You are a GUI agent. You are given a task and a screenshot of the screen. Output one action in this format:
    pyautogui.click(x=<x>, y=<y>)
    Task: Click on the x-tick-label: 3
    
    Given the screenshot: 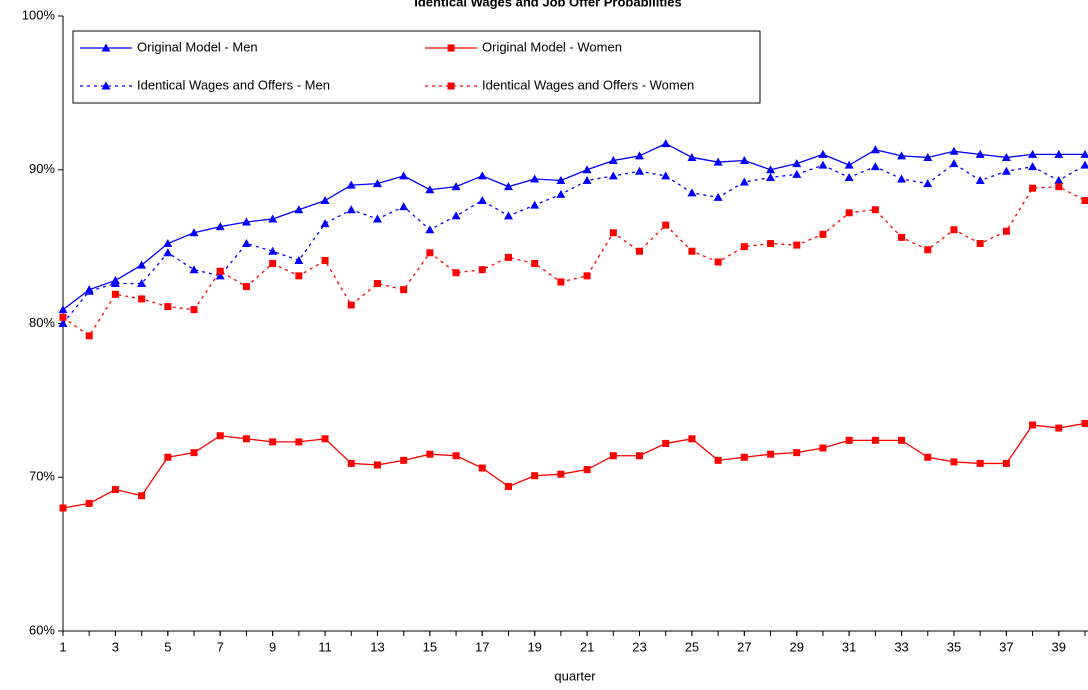 What is the action you would take?
    pyautogui.click(x=115, y=646)
    